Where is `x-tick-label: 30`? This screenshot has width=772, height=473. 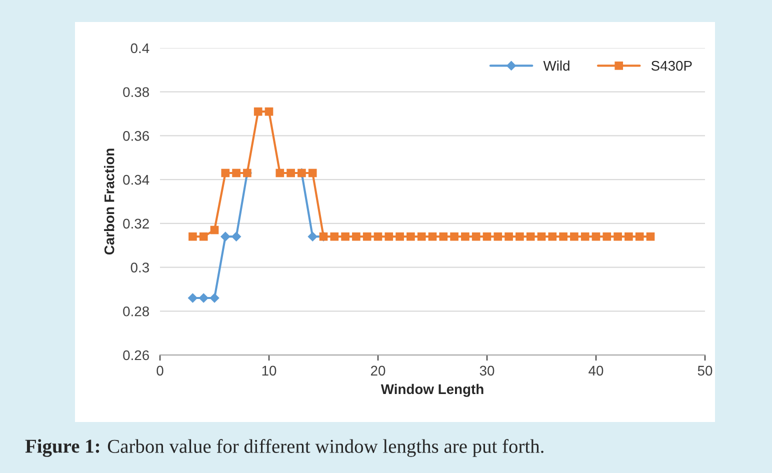 x-tick-label: 30 is located at coordinates (487, 371).